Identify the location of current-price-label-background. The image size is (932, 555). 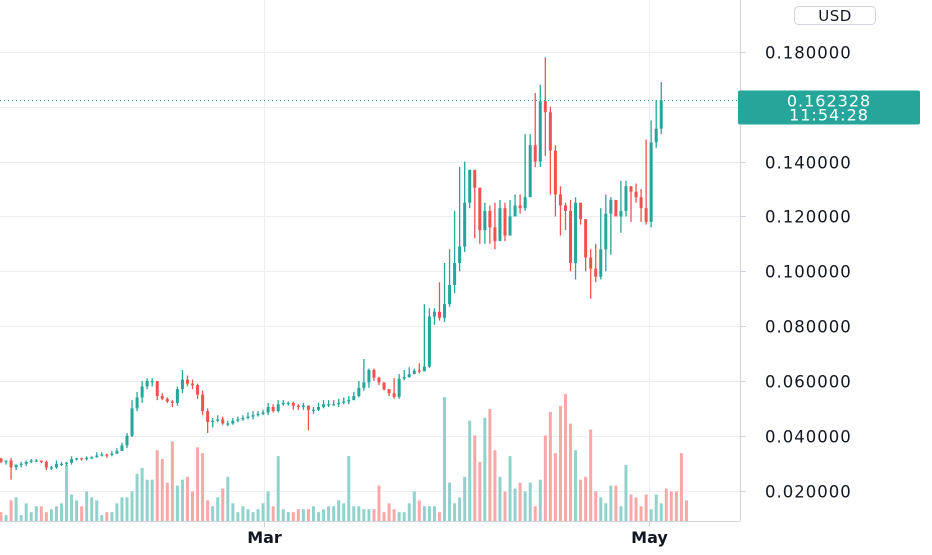
(829, 107).